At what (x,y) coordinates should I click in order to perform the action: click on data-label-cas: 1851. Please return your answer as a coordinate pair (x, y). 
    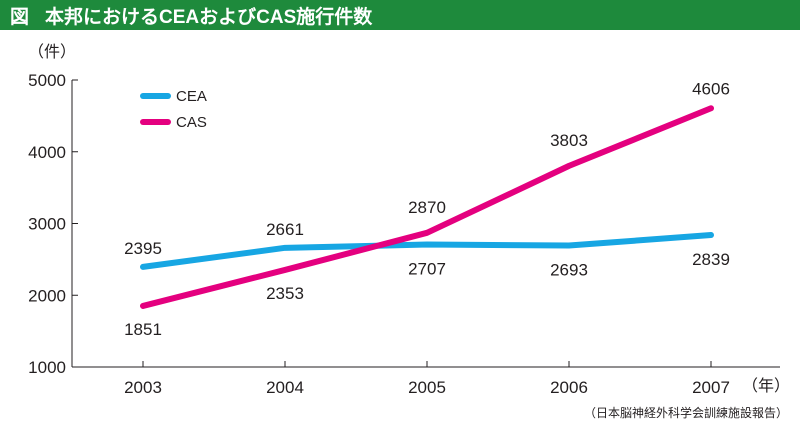
    Looking at the image, I should click on (143, 329).